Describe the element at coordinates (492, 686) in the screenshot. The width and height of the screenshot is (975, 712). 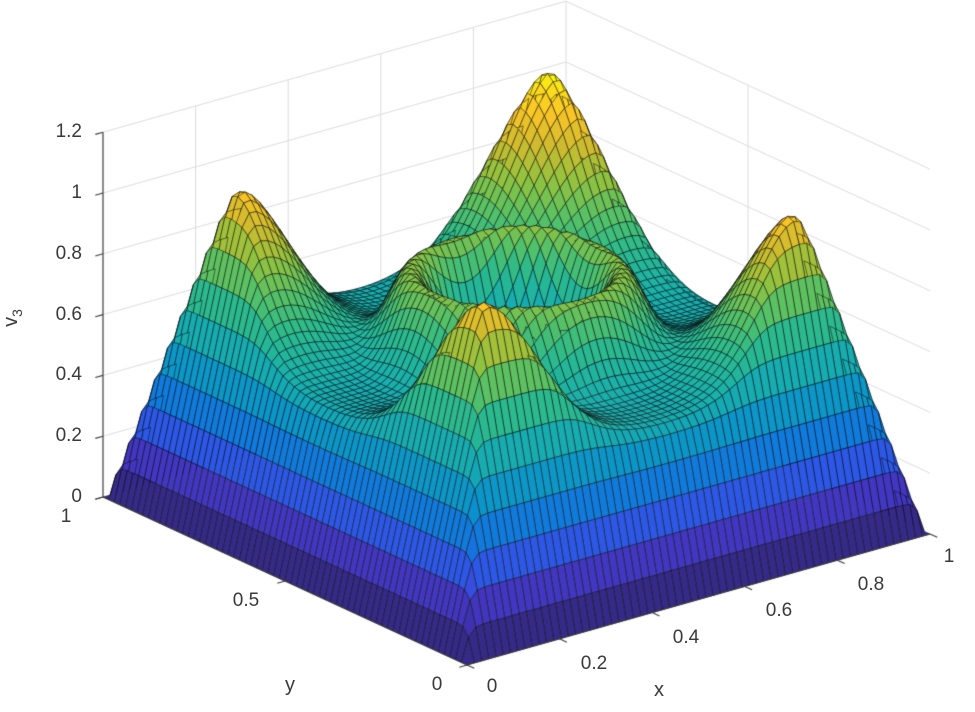
I see `x-tick-label: 0` at that location.